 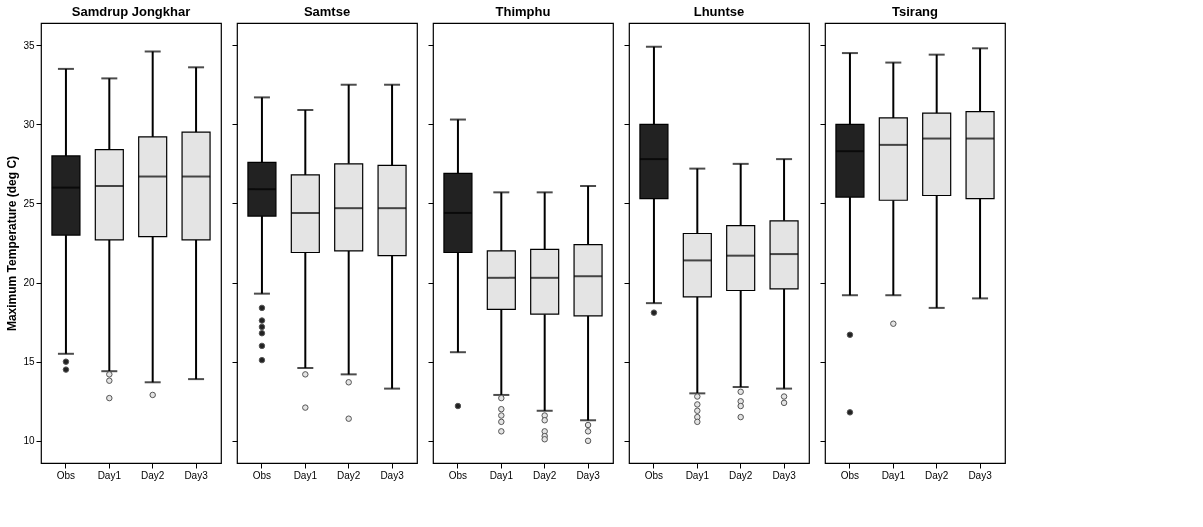 I want to click on y-axis-title: Maximum Temperature (deg C), so click(x=12, y=243).